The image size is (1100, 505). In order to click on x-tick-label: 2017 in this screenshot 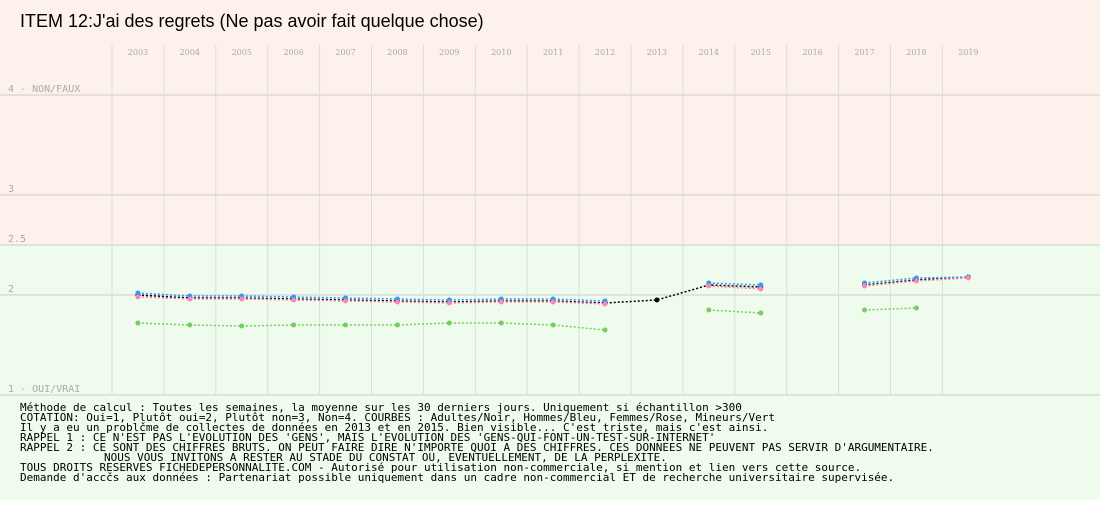, I will do `click(864, 52)`.